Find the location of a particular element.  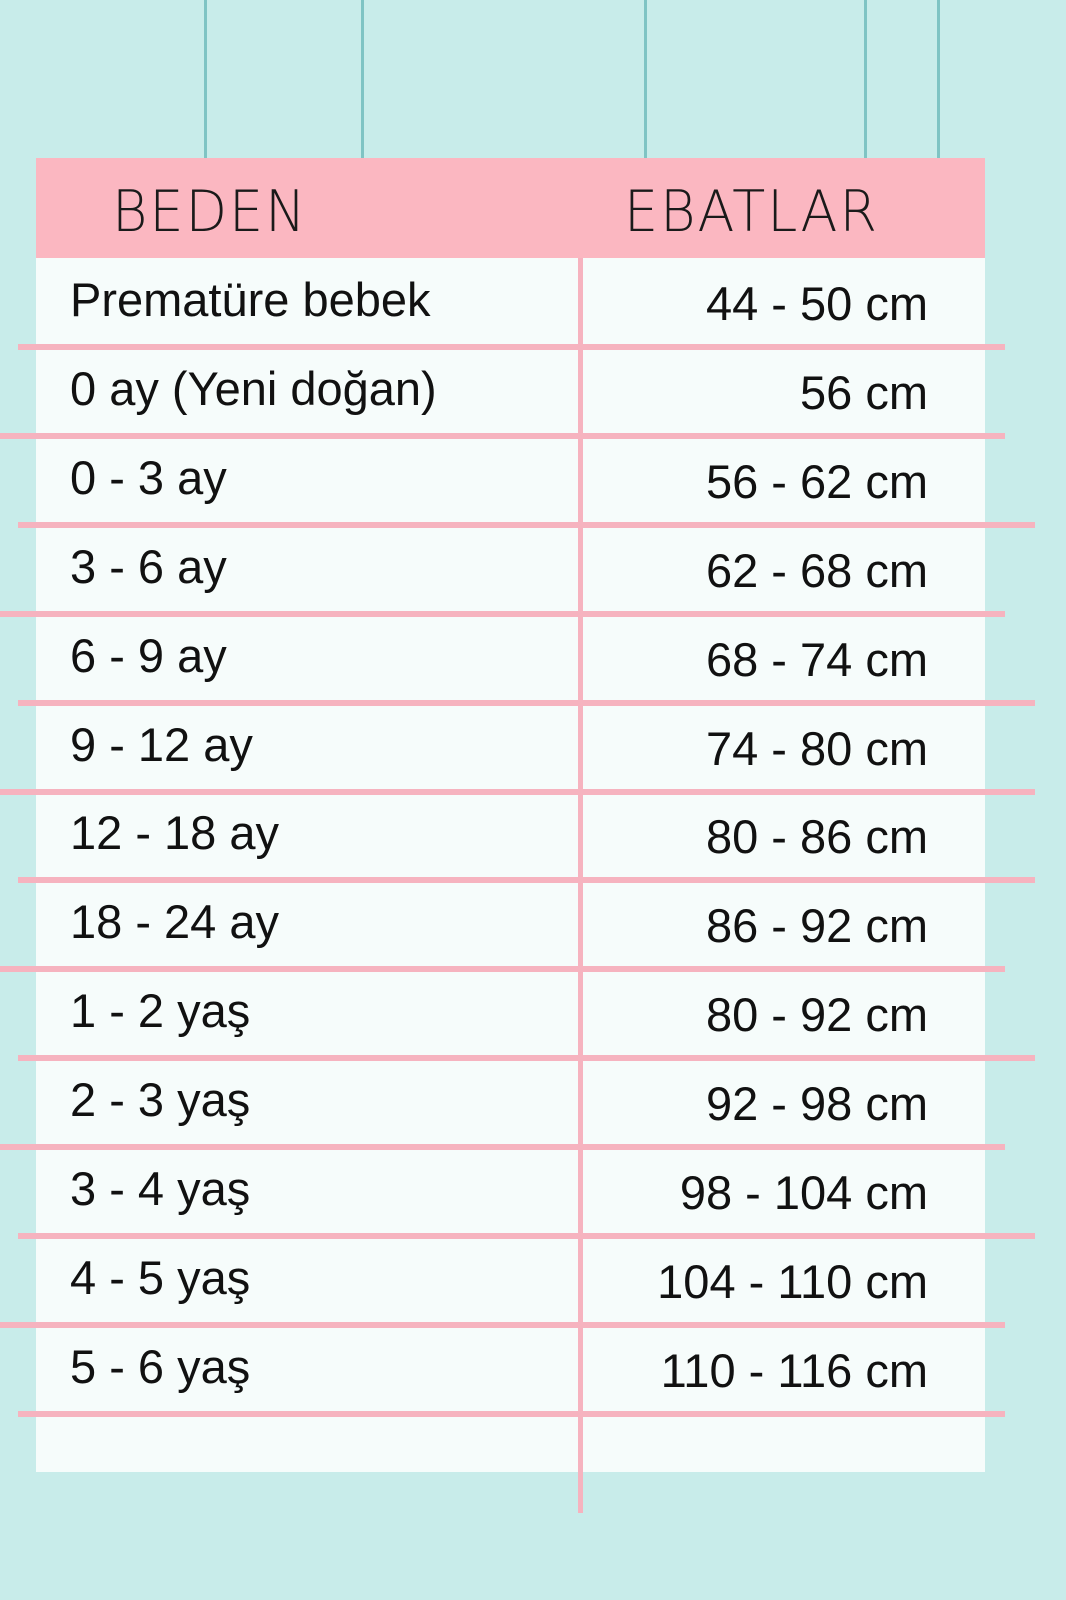

measure-cell: 92 - 98 cm is located at coordinates (816, 1104).